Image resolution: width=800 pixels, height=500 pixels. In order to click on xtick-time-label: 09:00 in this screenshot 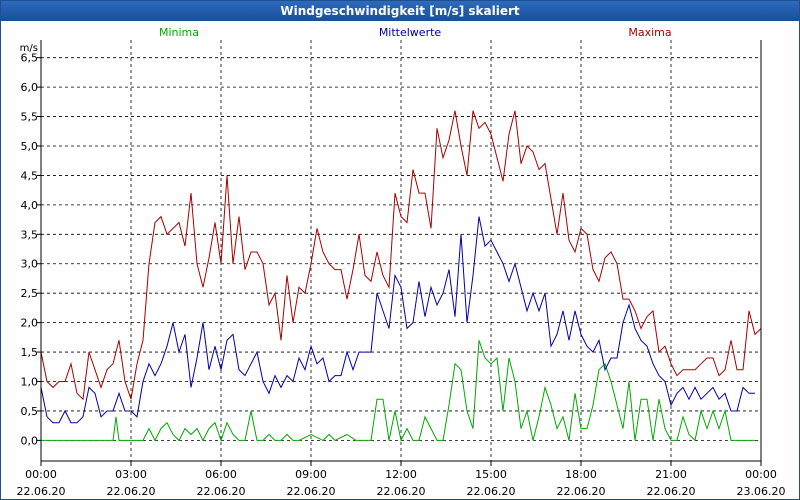, I will do `click(311, 474)`.